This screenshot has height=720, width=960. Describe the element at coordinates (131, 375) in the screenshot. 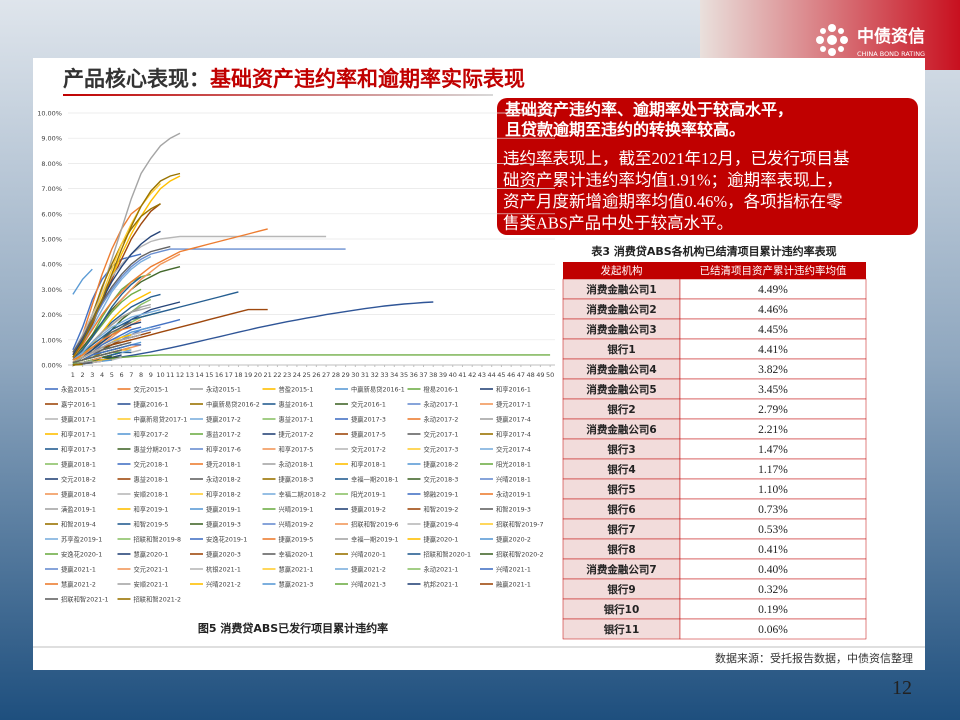

I see `x-tick-label: 7` at that location.